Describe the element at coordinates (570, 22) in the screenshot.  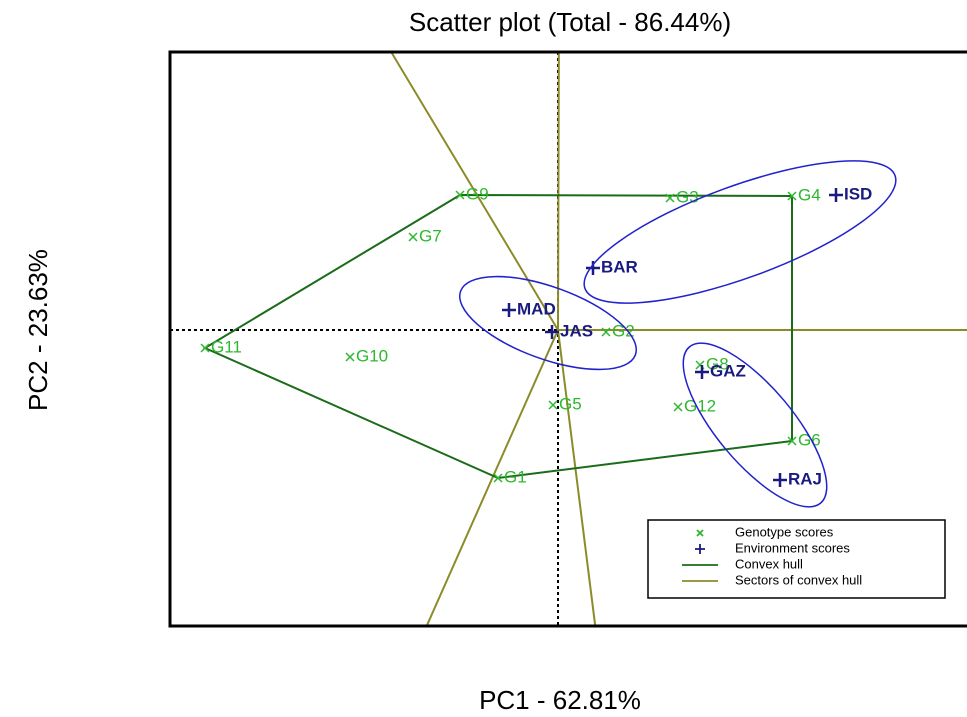
I see `chart-title: Scatter plot (Total - 86.44%)` at that location.